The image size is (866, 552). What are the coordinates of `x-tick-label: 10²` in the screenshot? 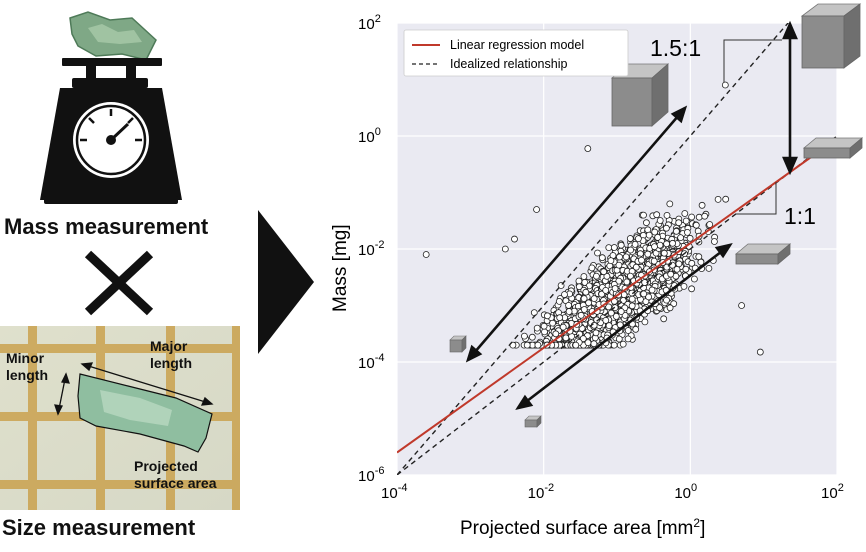 It's located at (832, 492).